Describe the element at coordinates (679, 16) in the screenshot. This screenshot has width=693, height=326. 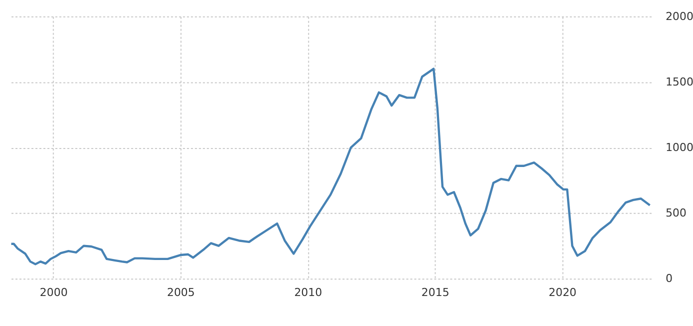
I see `y-tick-label: 2000` at that location.